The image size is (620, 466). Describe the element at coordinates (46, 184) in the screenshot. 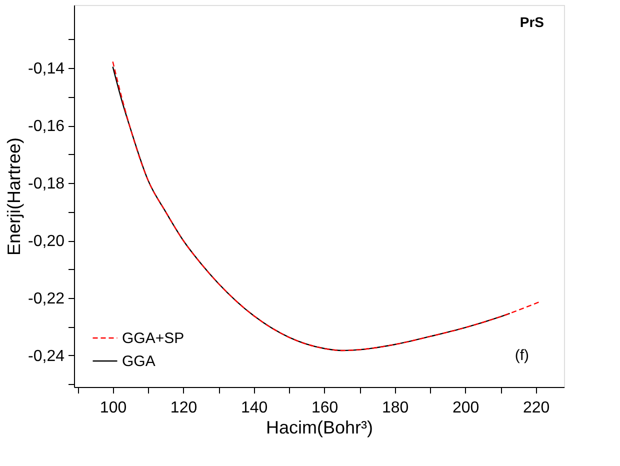

I see `y-tick-label: -0,18` at that location.